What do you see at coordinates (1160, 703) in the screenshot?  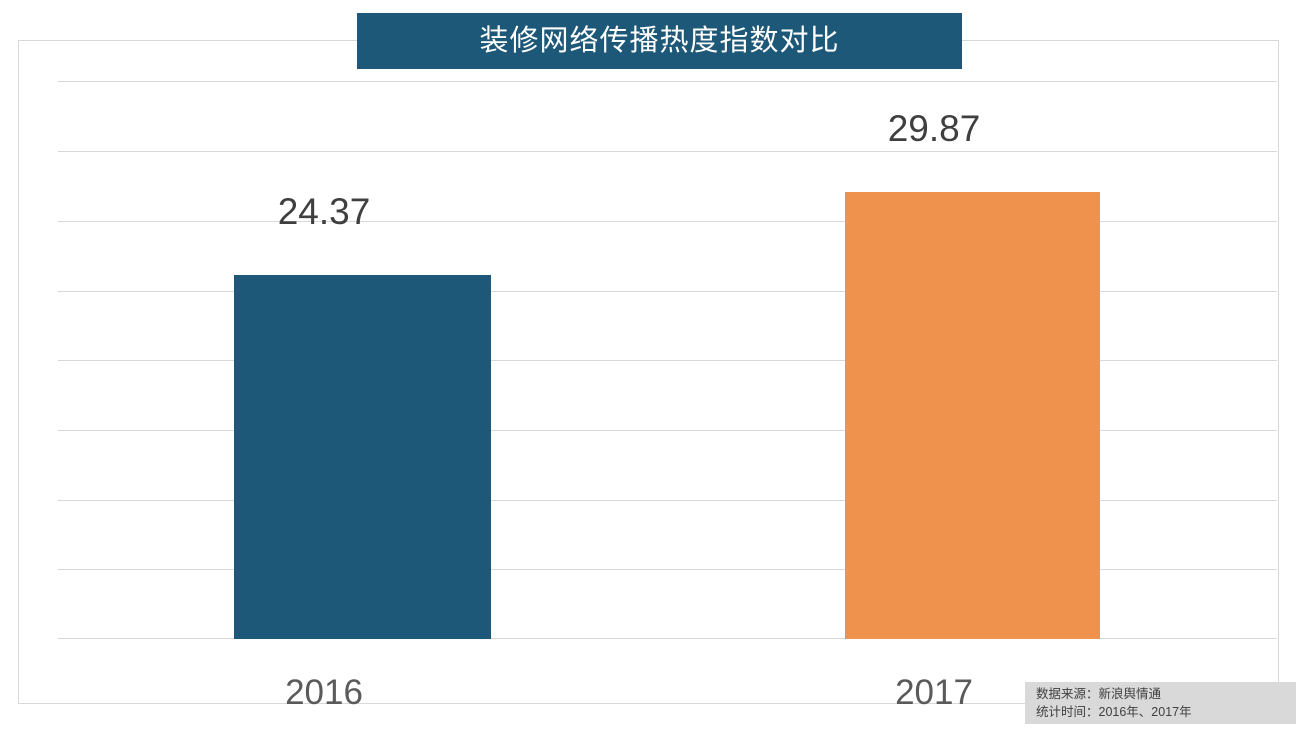 I see `footnote-box: 数据来源：新浪舆情通 统计时间：2016年、2017年` at bounding box center [1160, 703].